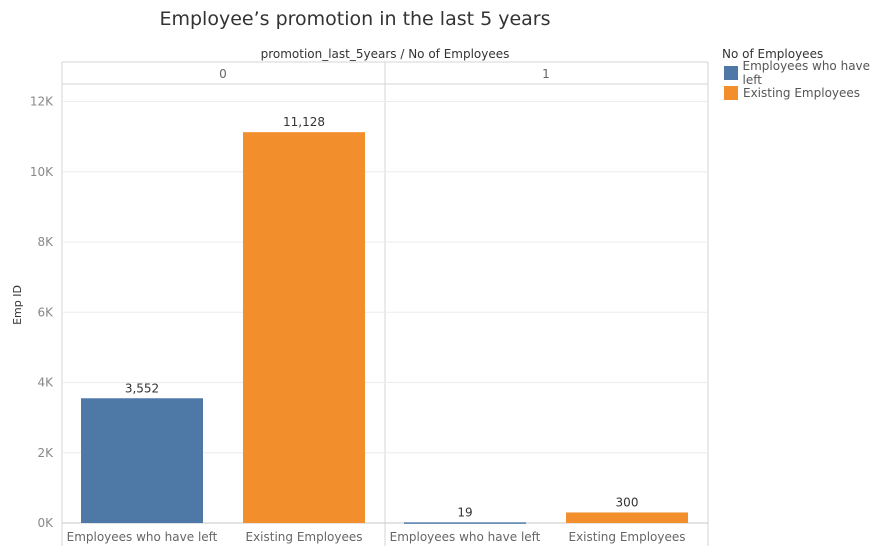 This screenshot has height=546, width=888. I want to click on bar-value-label: 19, so click(464, 512).